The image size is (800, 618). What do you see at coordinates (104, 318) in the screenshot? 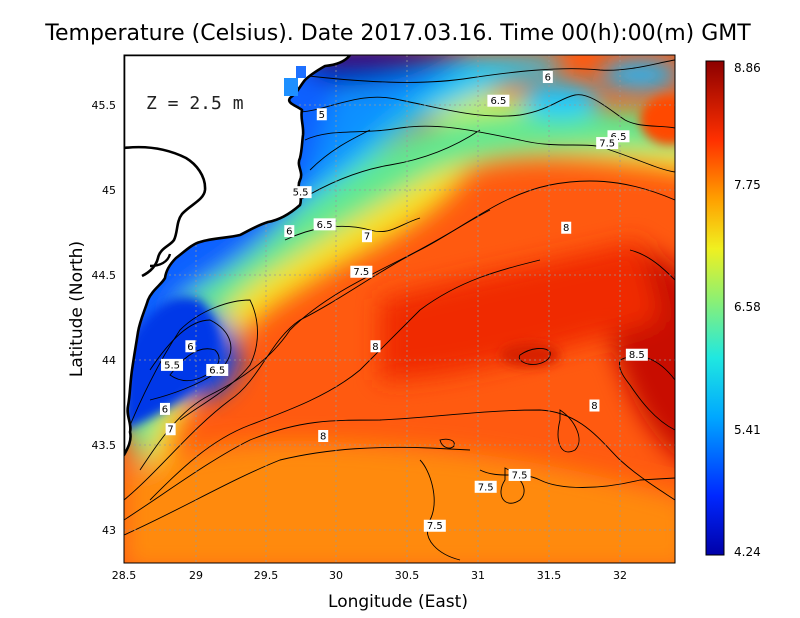
I see `y-axis-ticks: 45.5 45 44.5 44 43.5 43` at bounding box center [104, 318].